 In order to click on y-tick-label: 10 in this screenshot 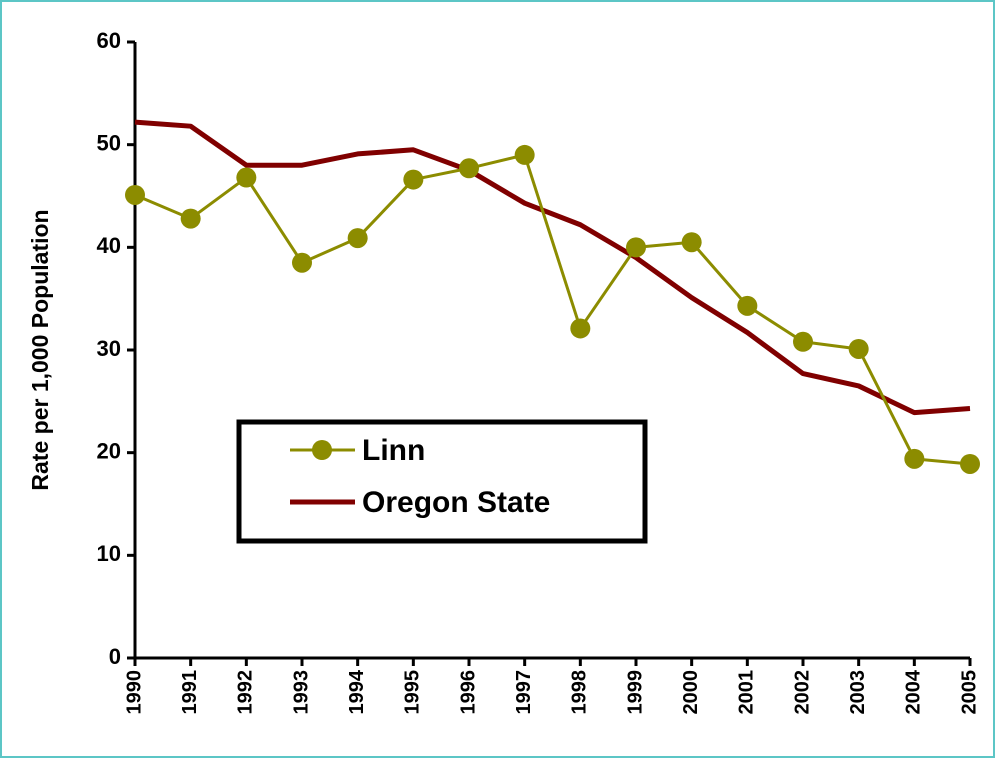, I will do `click(109, 553)`.